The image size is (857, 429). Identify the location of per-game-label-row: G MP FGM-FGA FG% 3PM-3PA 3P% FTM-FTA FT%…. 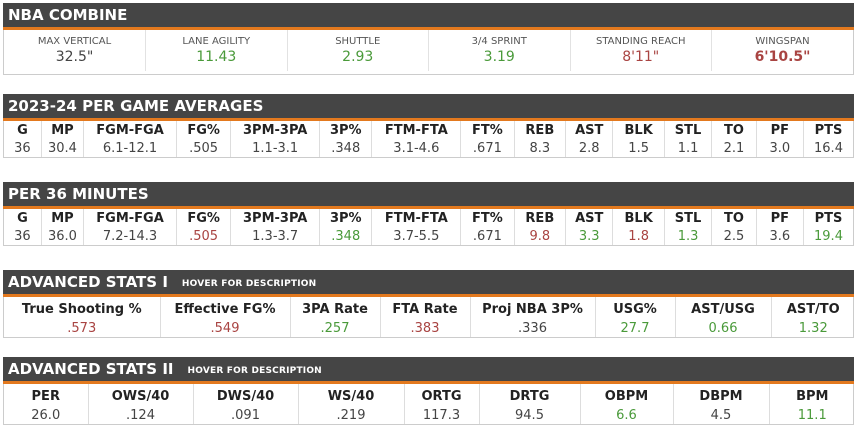
(428, 130).